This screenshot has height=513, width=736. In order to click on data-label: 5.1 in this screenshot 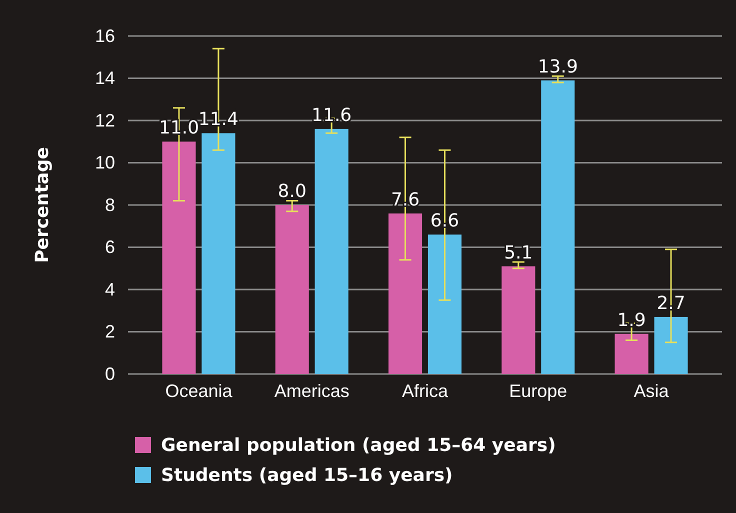, I will do `click(518, 253)`.